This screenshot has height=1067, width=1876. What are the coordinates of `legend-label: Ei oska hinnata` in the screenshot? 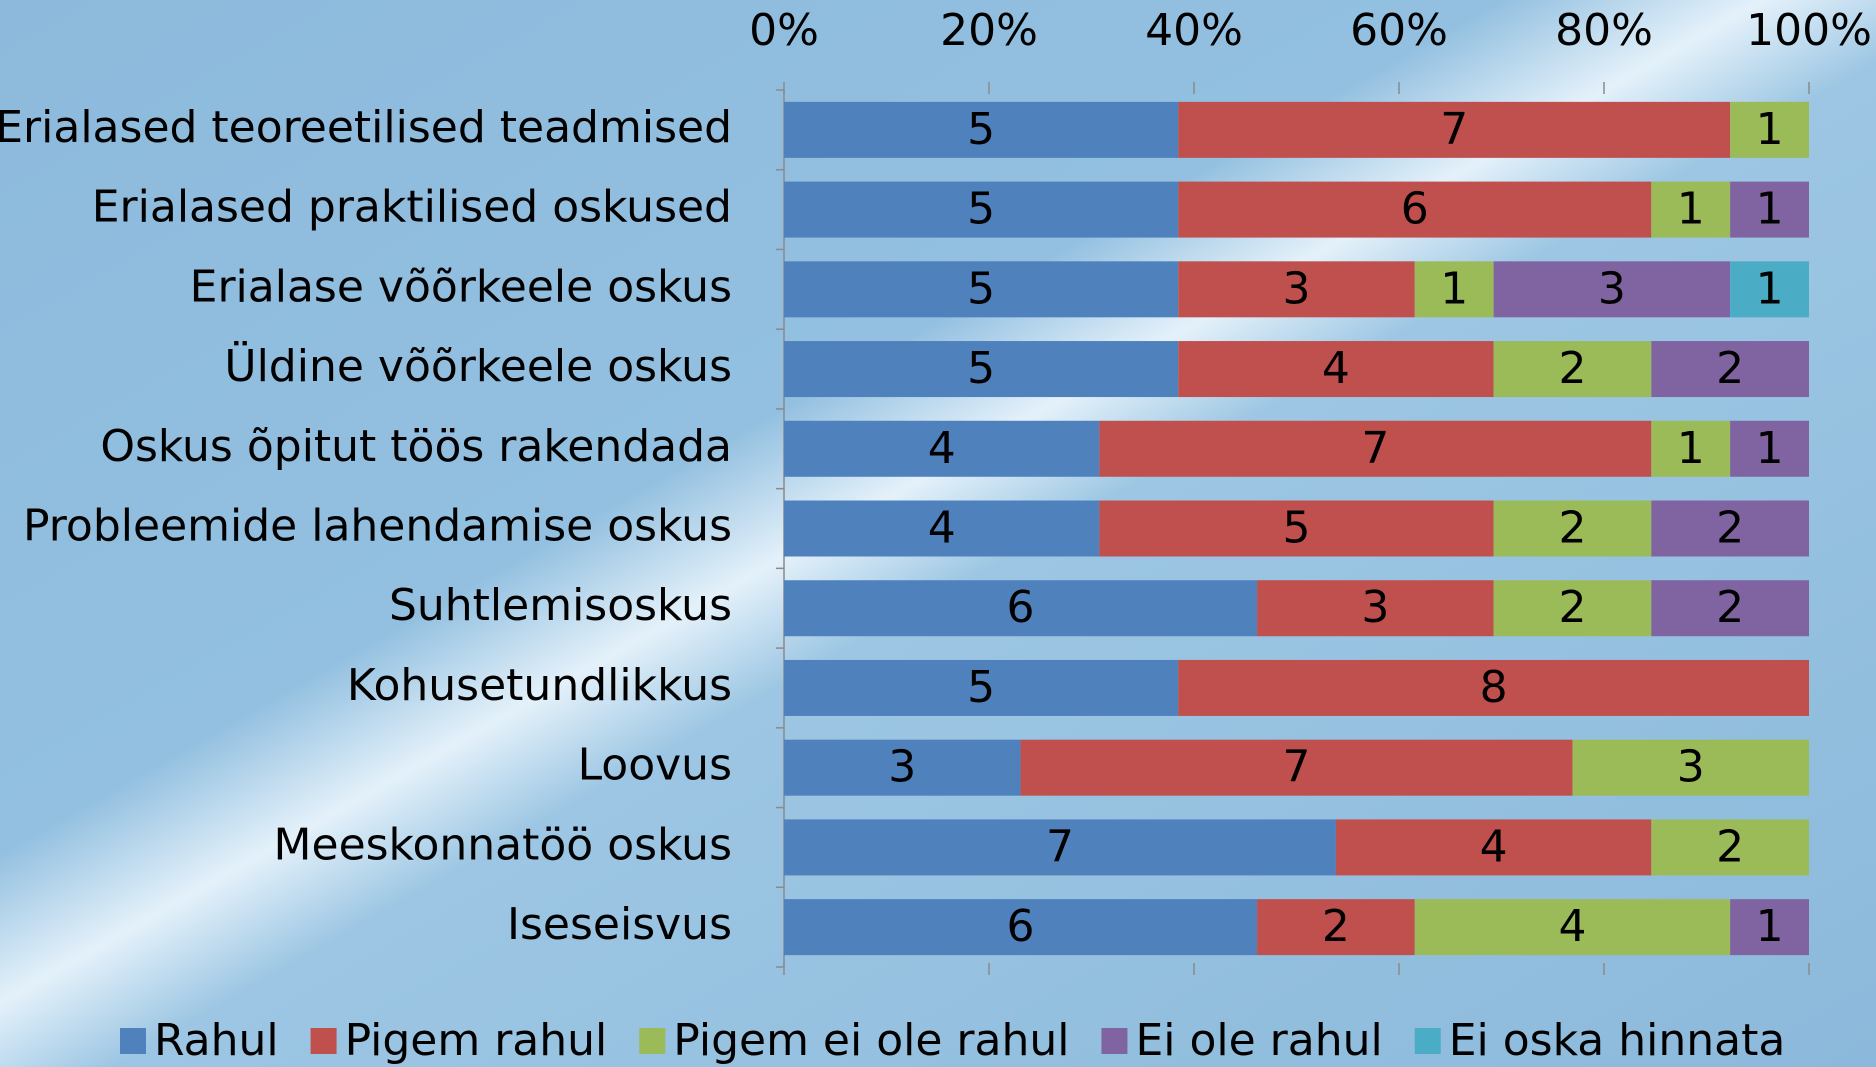 It's located at (1617, 1040).